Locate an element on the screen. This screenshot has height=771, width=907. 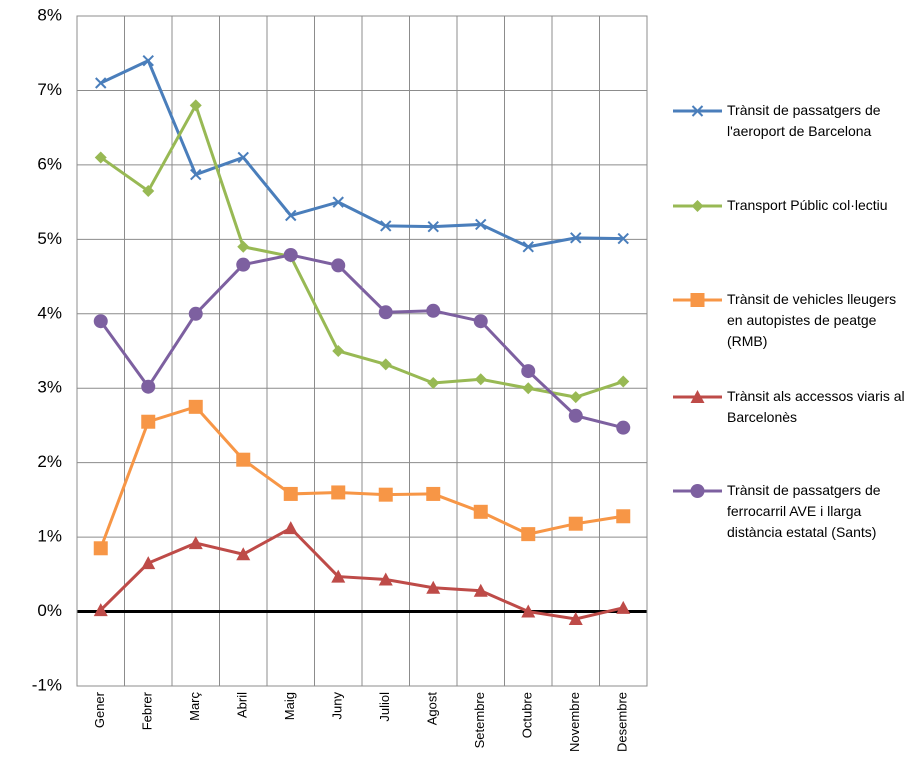
x-tick-label: Novembre is located at coordinates (574, 722).